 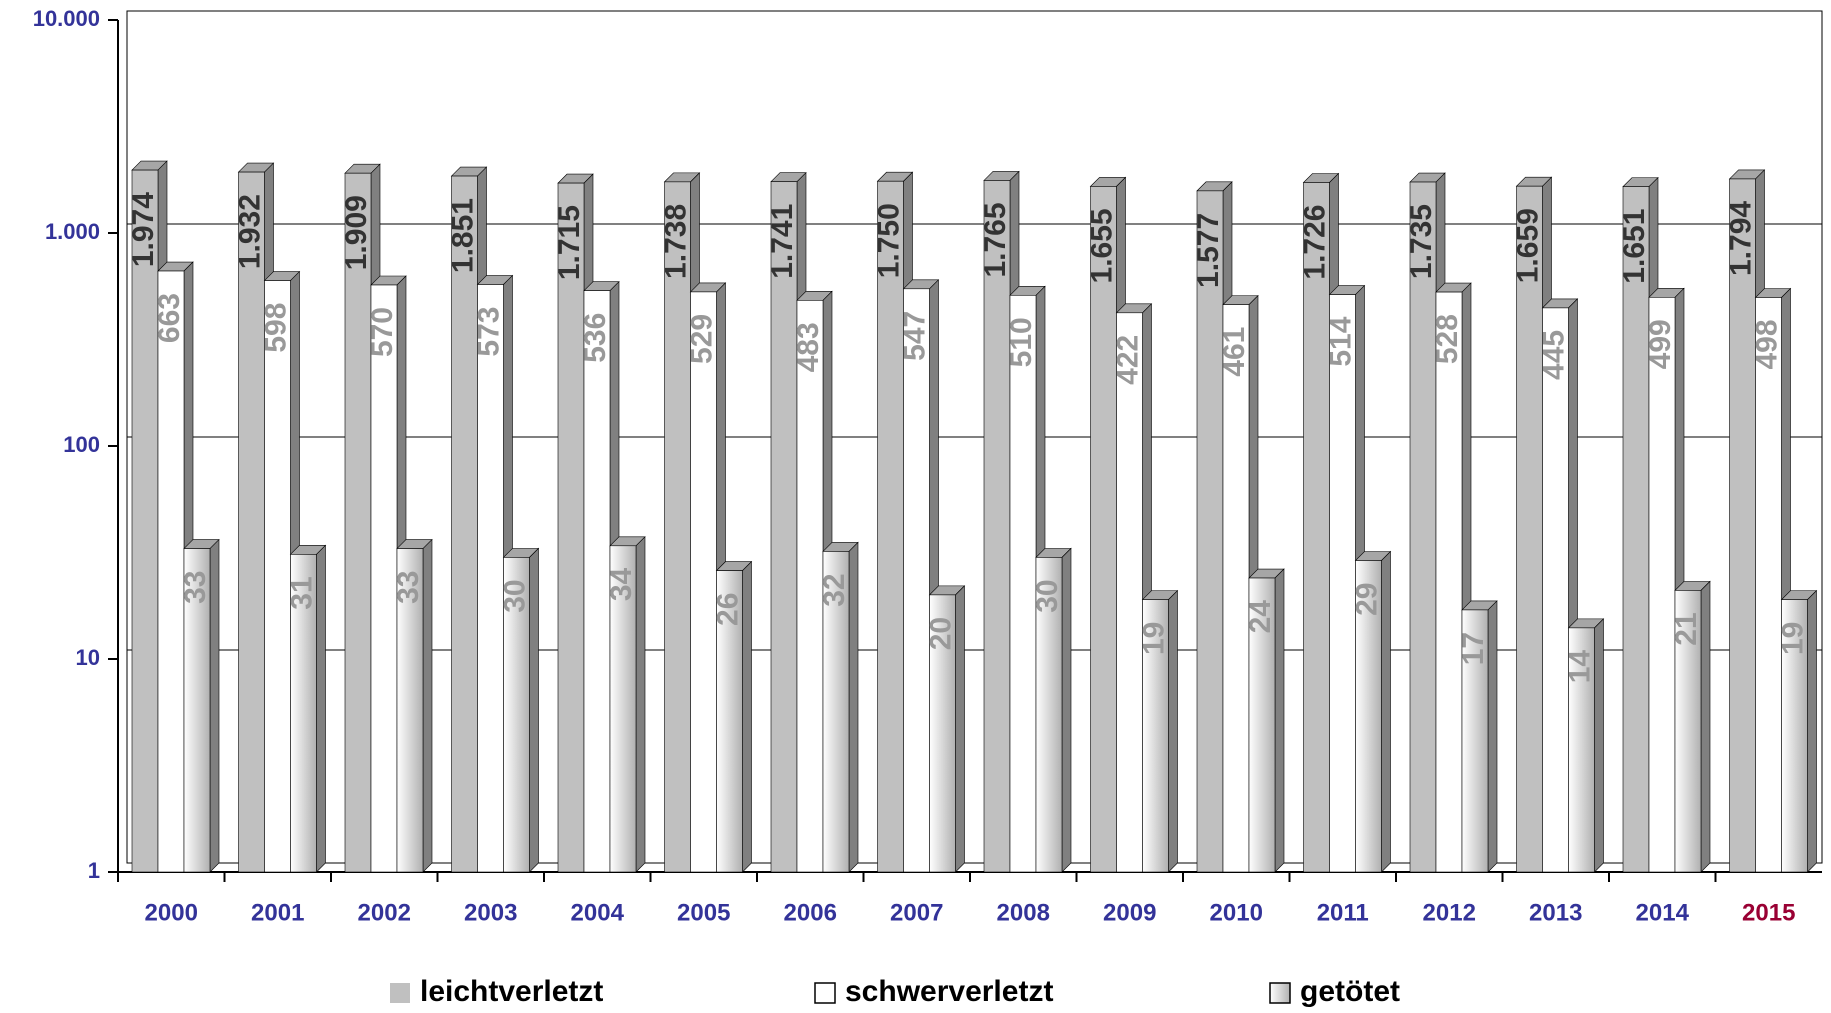 I want to click on data-label: 536, so click(x=595, y=338).